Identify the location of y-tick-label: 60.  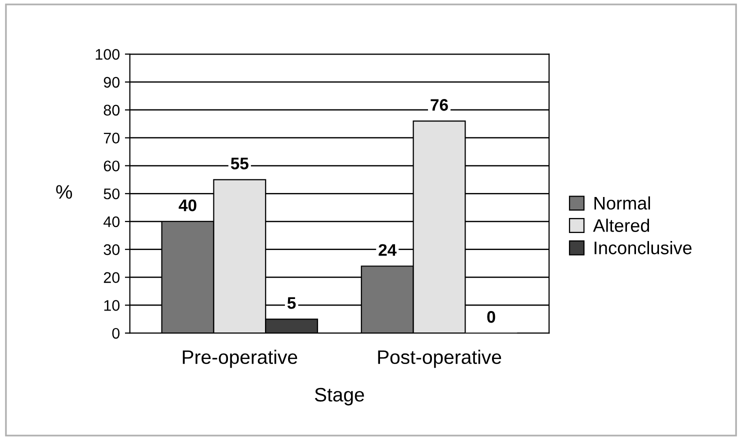
(112, 166).